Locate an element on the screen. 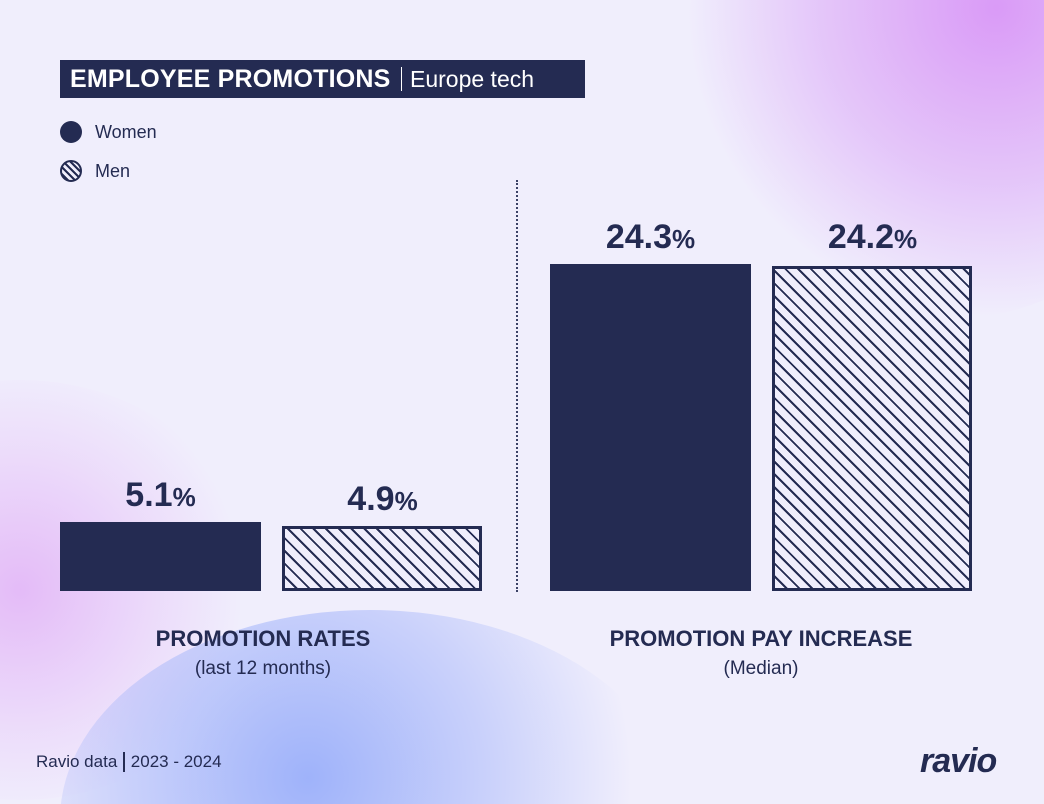  hatched-circle-icon is located at coordinates (71, 171).